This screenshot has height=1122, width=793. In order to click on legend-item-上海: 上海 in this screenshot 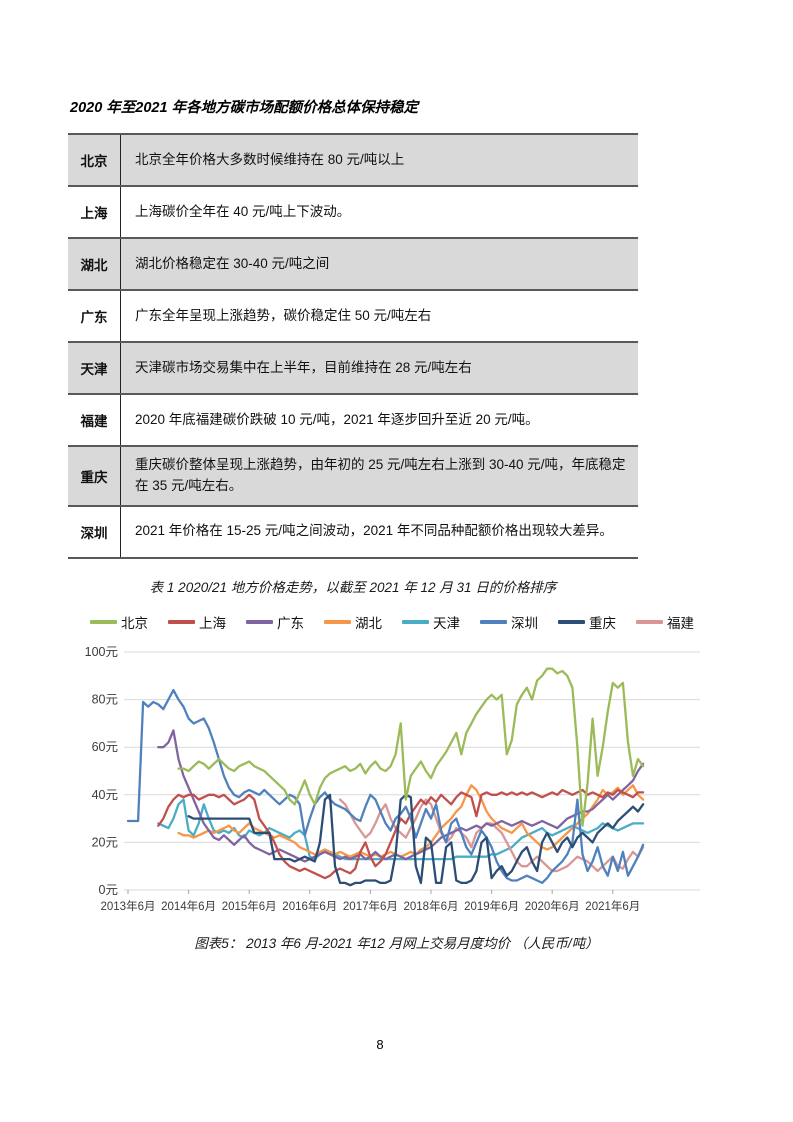, I will do `click(197, 622)`.